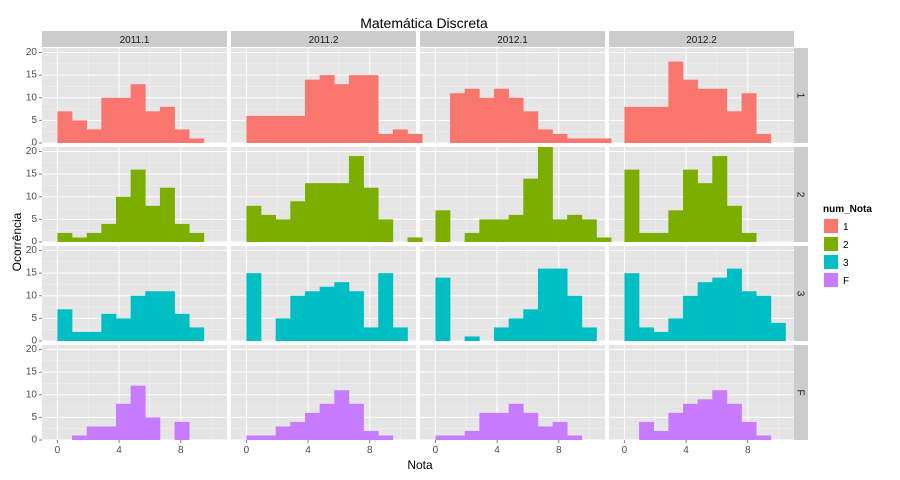 Image resolution: width=900 pixels, height=480 pixels. I want to click on legend-items: 1 2 3 F, so click(835, 253).